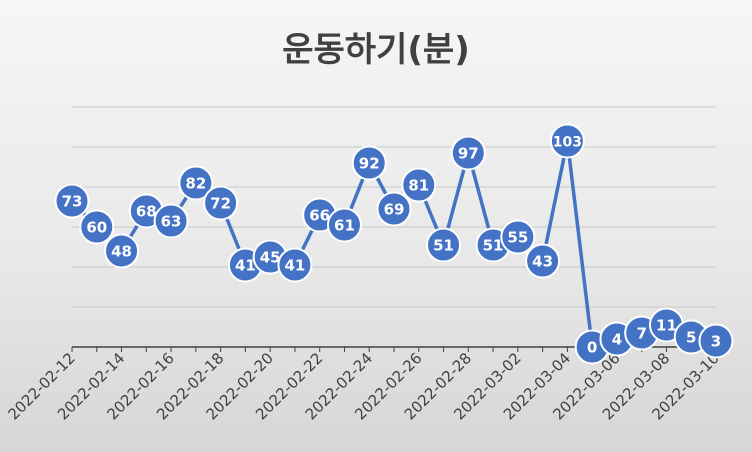  I want to click on data-label: 82, so click(195, 184).